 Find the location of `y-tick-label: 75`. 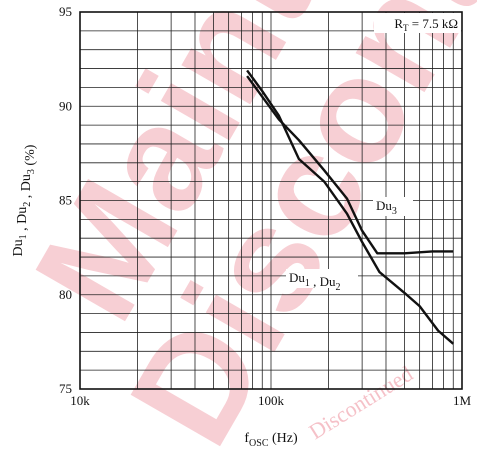

y-tick-label: 75 is located at coordinates (65, 388).